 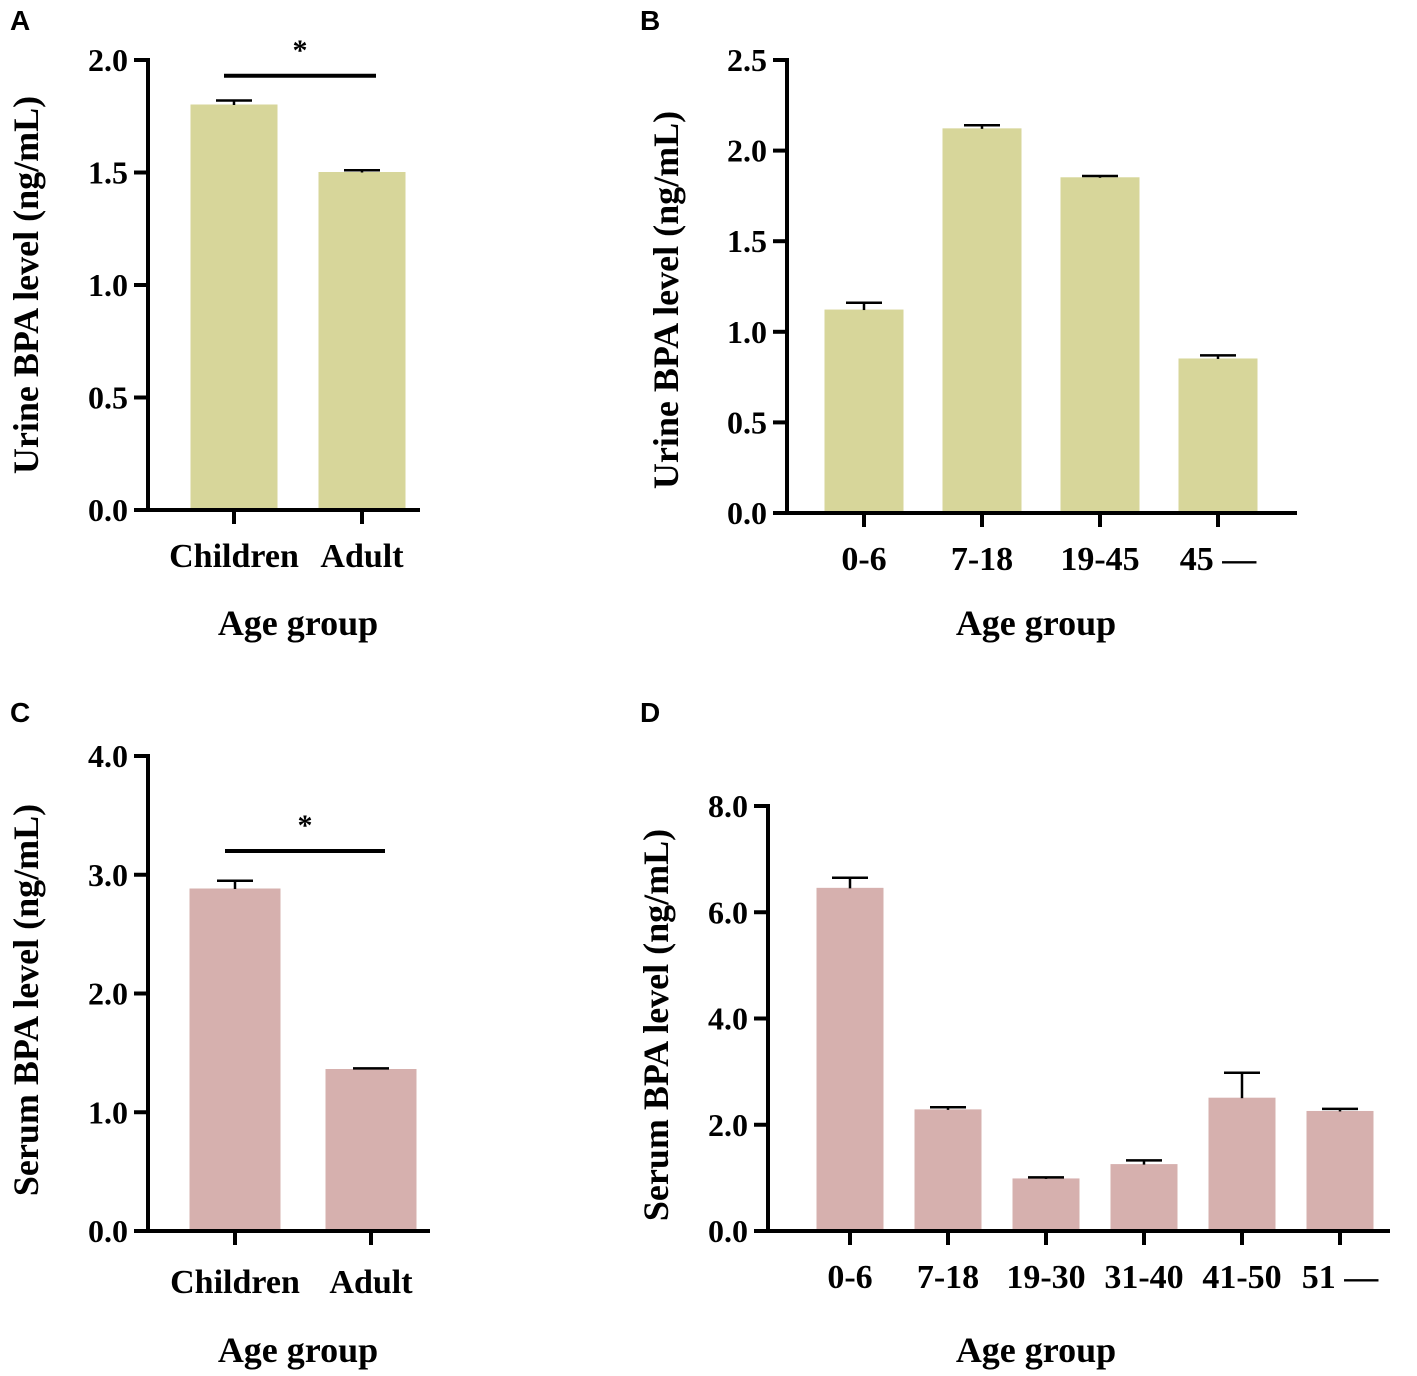 I want to click on x-tick-label: 19-30, so click(x=1045, y=1277).